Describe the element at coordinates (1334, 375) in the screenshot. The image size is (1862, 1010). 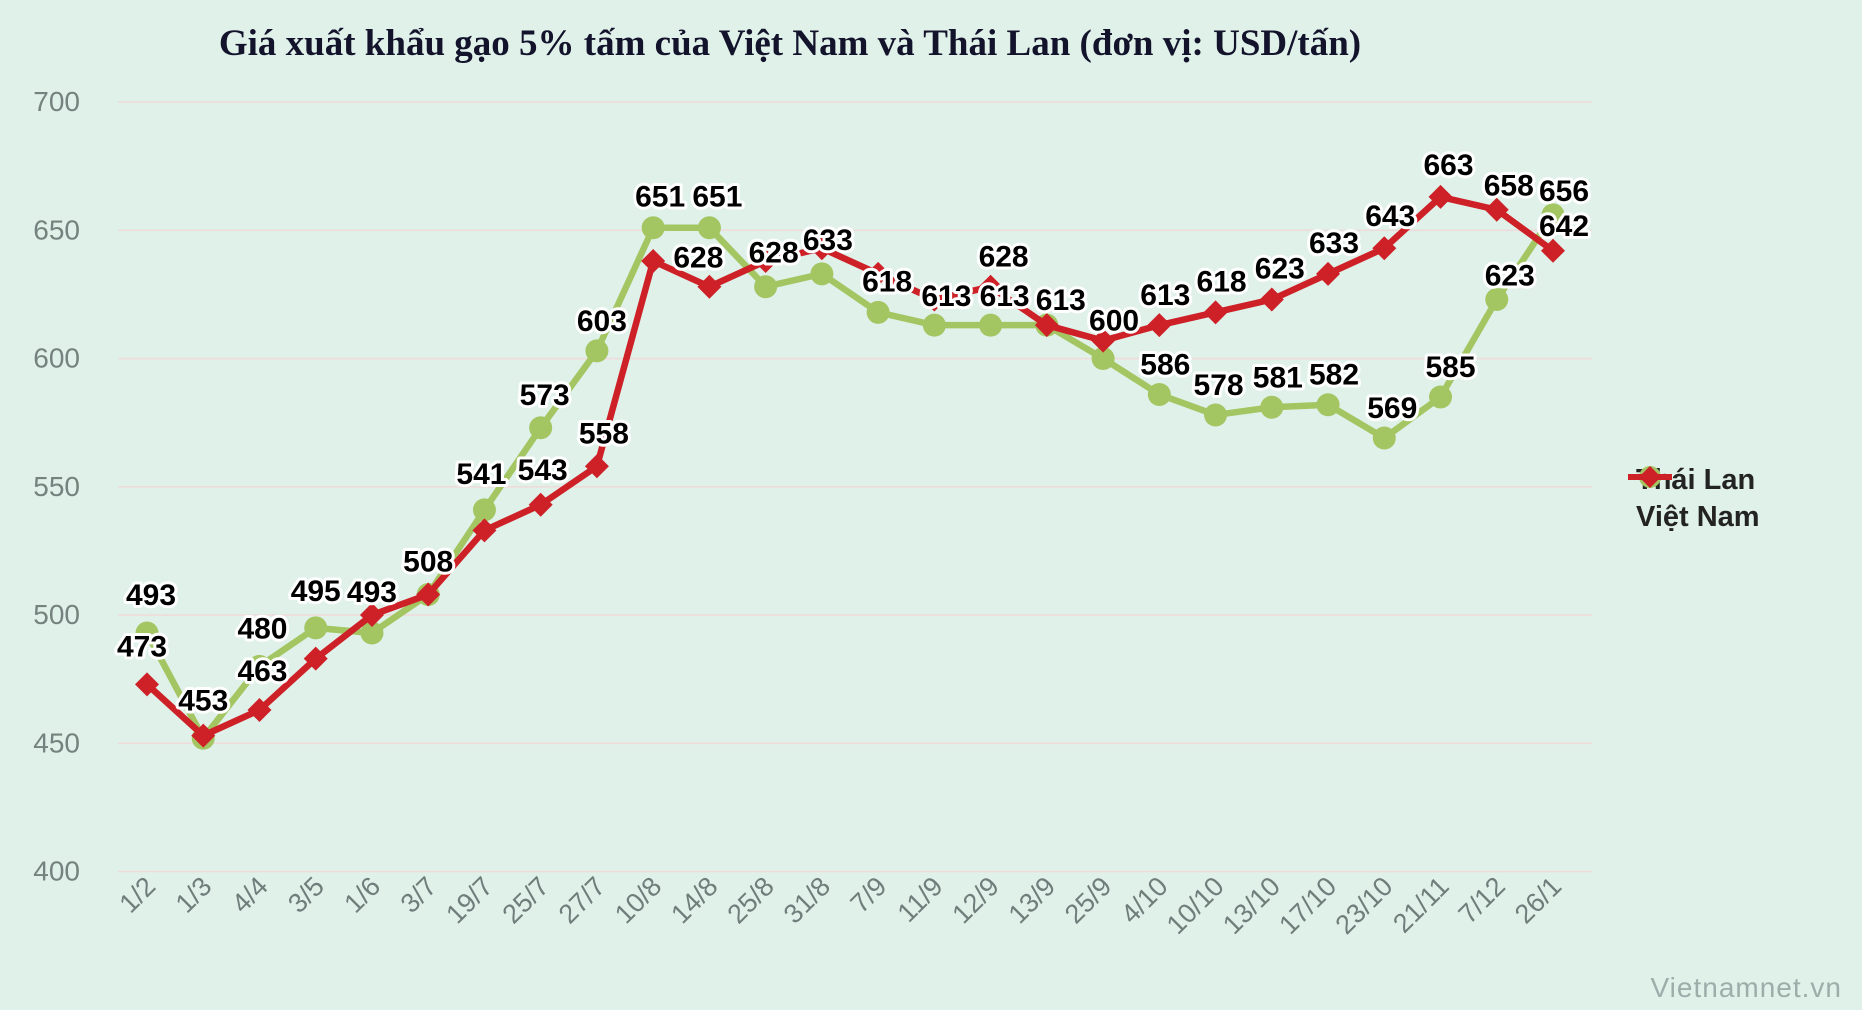
I see `point-label: 582` at that location.